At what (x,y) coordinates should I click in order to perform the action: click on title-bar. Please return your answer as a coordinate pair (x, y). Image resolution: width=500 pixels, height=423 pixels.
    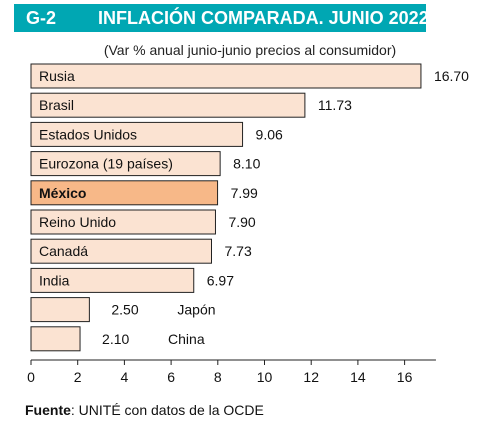
    Looking at the image, I should click on (220, 18).